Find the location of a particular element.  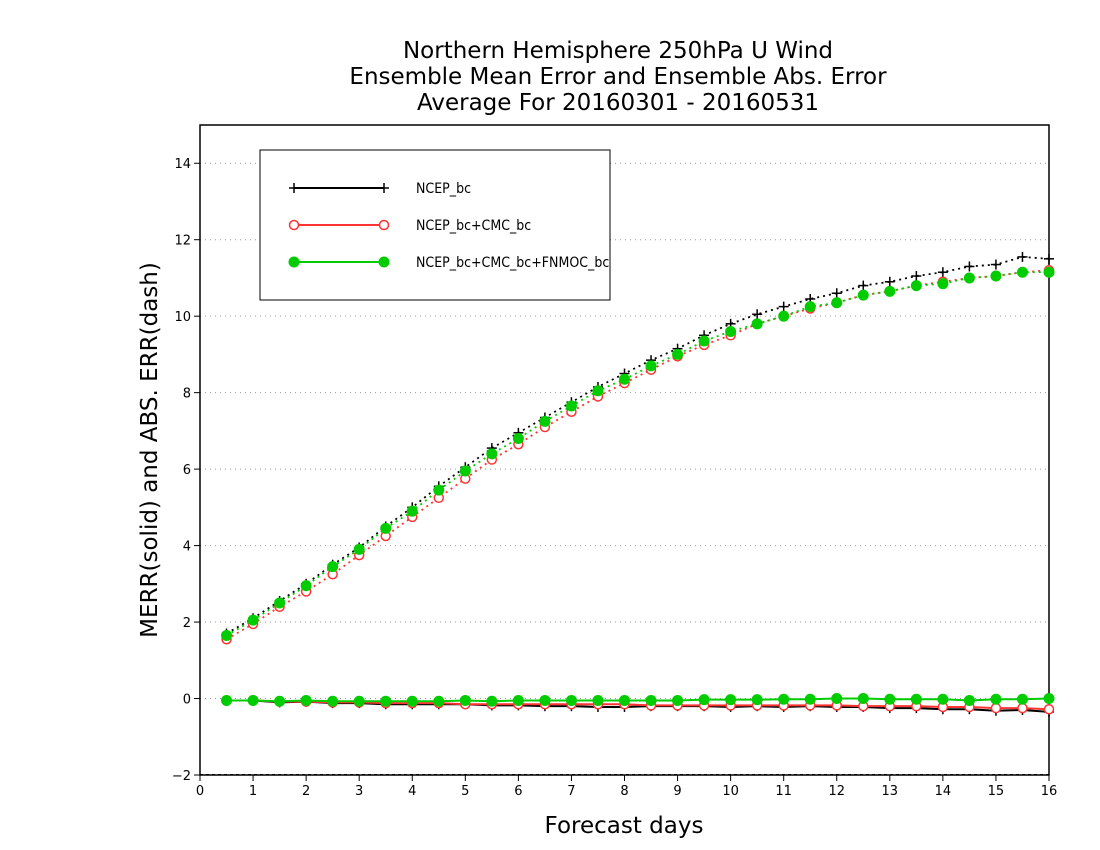

x-tick-label: 2 is located at coordinates (306, 791).